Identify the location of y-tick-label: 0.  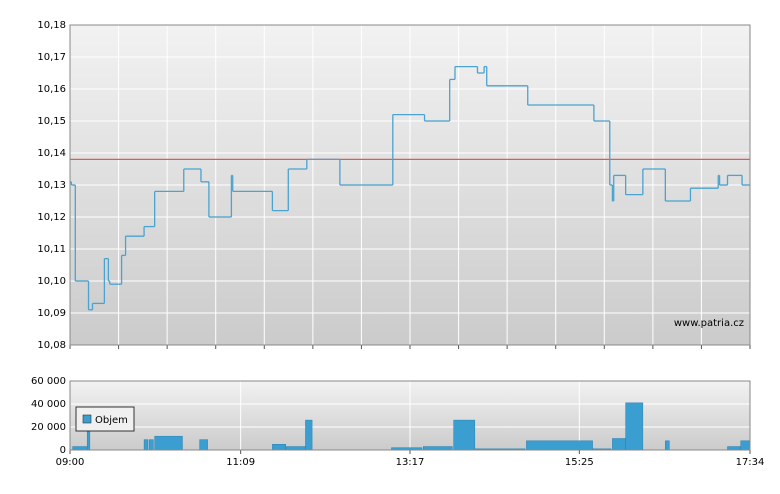
(63, 450).